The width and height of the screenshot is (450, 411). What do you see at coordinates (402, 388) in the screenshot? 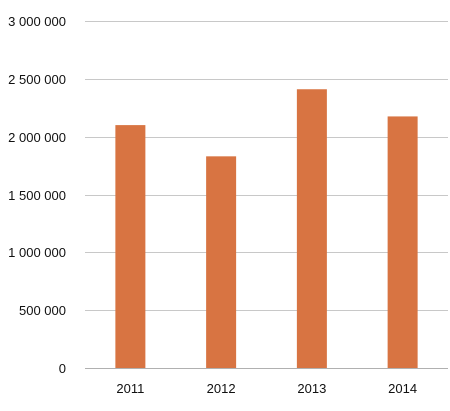
I see `x-tick-label: 2014` at bounding box center [402, 388].